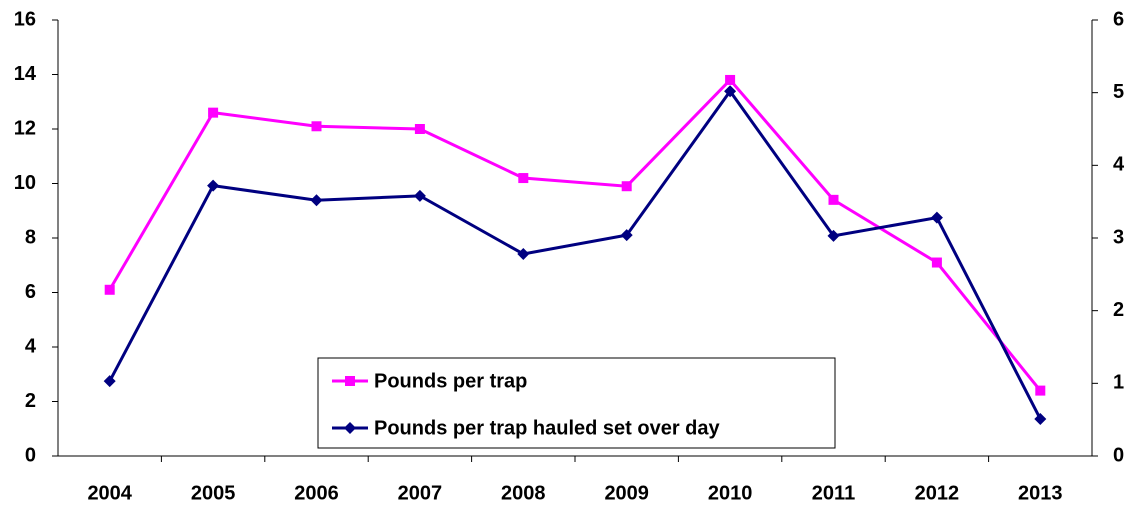  I want to click on y-tick-label: 0, so click(30, 455).